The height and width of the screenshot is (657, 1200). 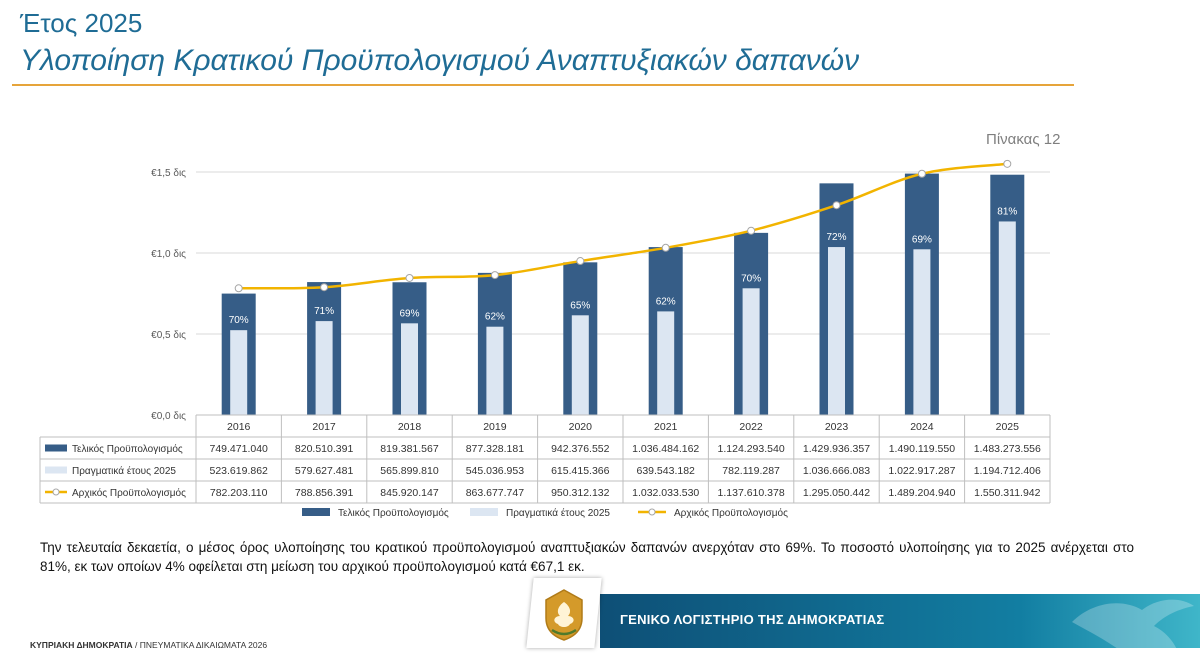 What do you see at coordinates (239, 493) in the screenshot?
I see `table-cell-value: 782.203.110` at bounding box center [239, 493].